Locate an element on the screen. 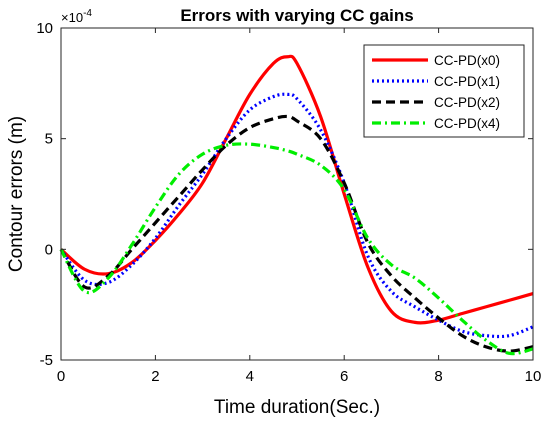 This screenshot has height=423, width=550. x-axis-label: Time duration(Sec.) is located at coordinates (297, 407).